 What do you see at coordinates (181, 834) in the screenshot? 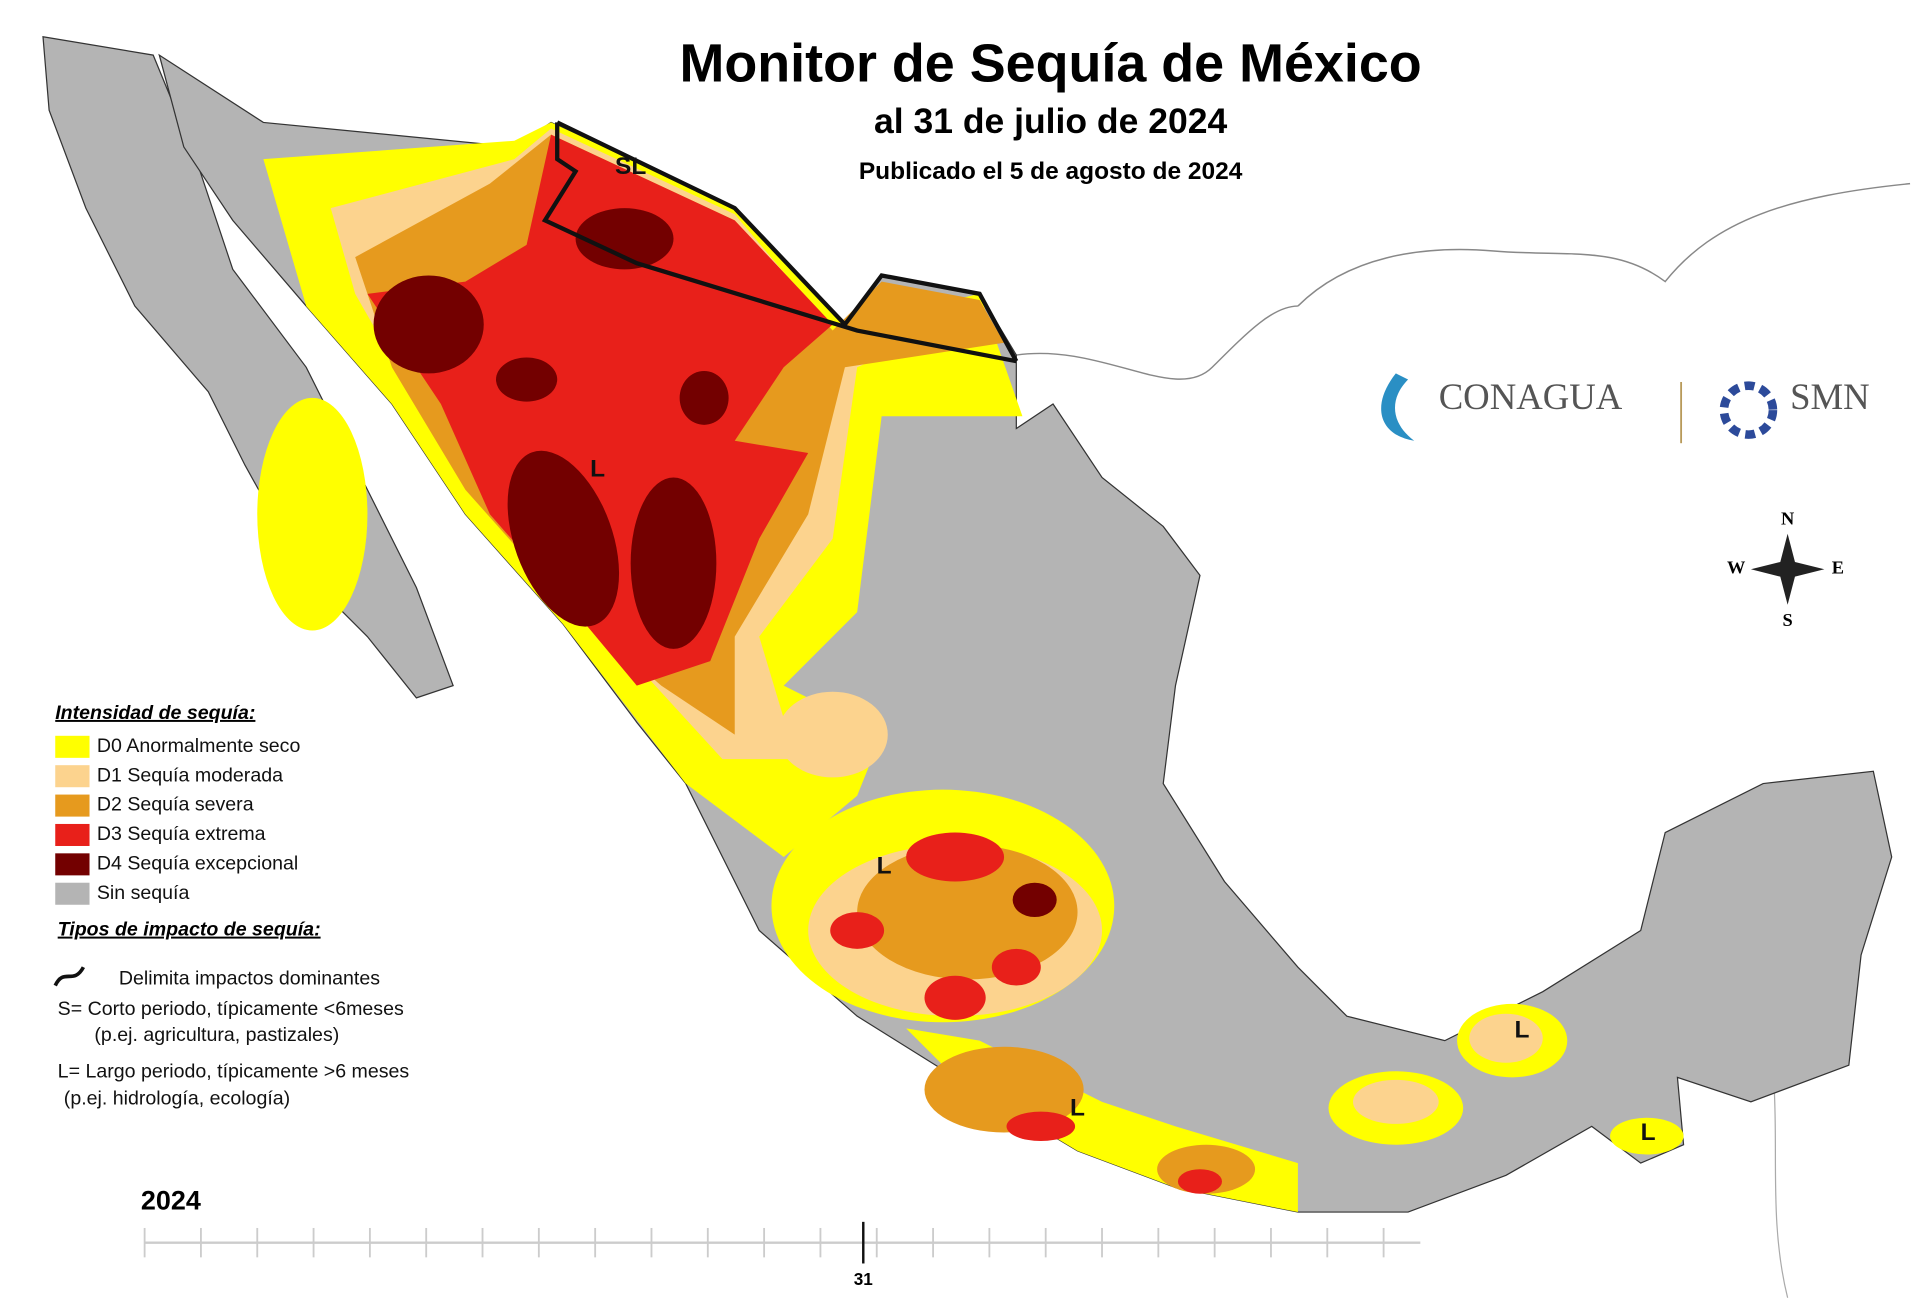
I see `legend-label: D3 Sequía extrema` at bounding box center [181, 834].